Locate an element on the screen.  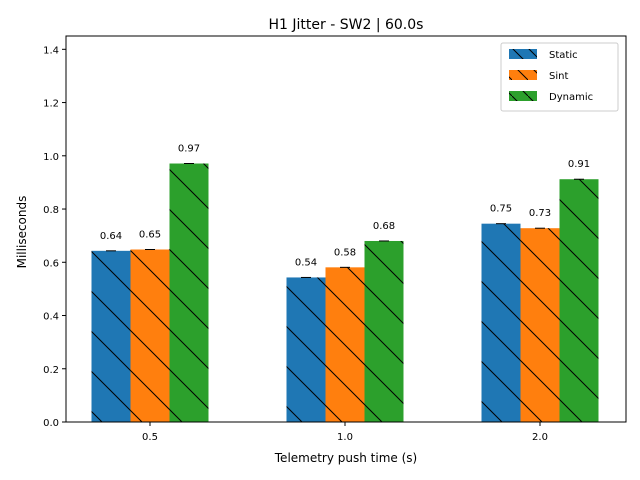
legend: Static Sint Dynamic is located at coordinates (559, 77).